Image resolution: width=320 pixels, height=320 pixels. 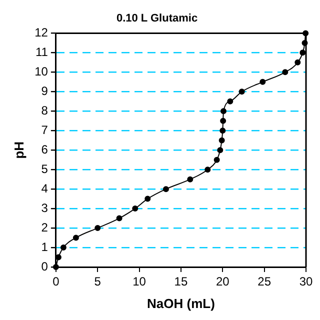 I want to click on y-tick-label: 8, so click(x=44, y=110).